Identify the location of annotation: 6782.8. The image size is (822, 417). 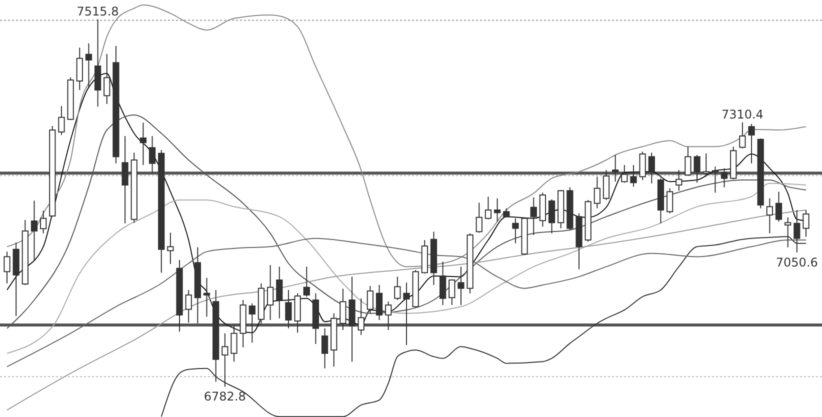
(225, 397).